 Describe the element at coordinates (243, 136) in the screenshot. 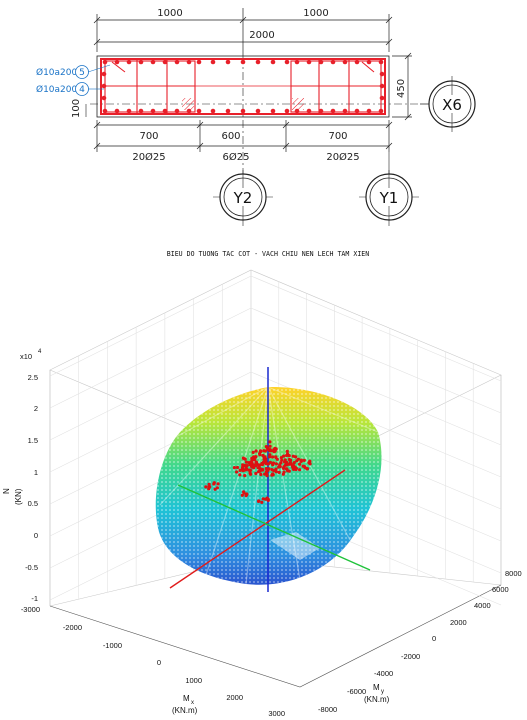

I see `bottom-dimensions` at that location.